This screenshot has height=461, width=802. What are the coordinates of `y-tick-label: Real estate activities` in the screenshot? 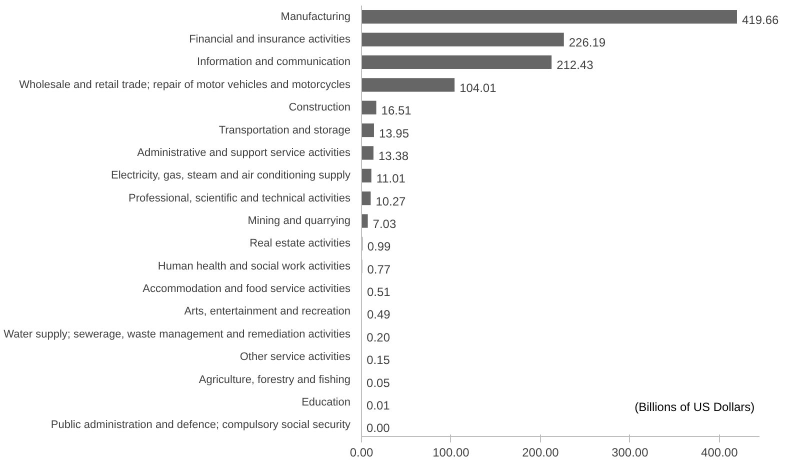 It's located at (300, 244).